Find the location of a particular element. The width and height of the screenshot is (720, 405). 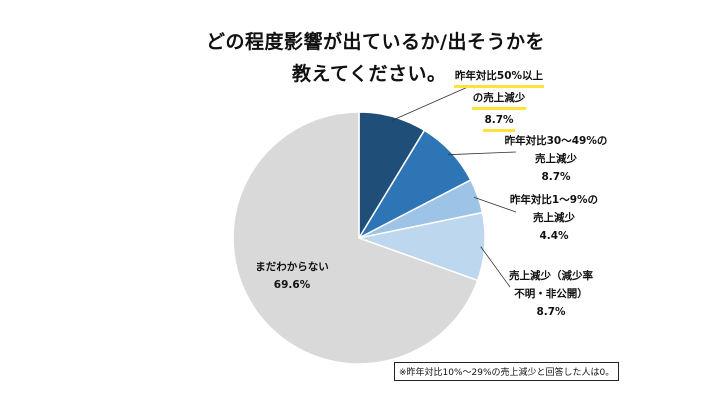

leader-line-50-plus is located at coordinates (431, 103).